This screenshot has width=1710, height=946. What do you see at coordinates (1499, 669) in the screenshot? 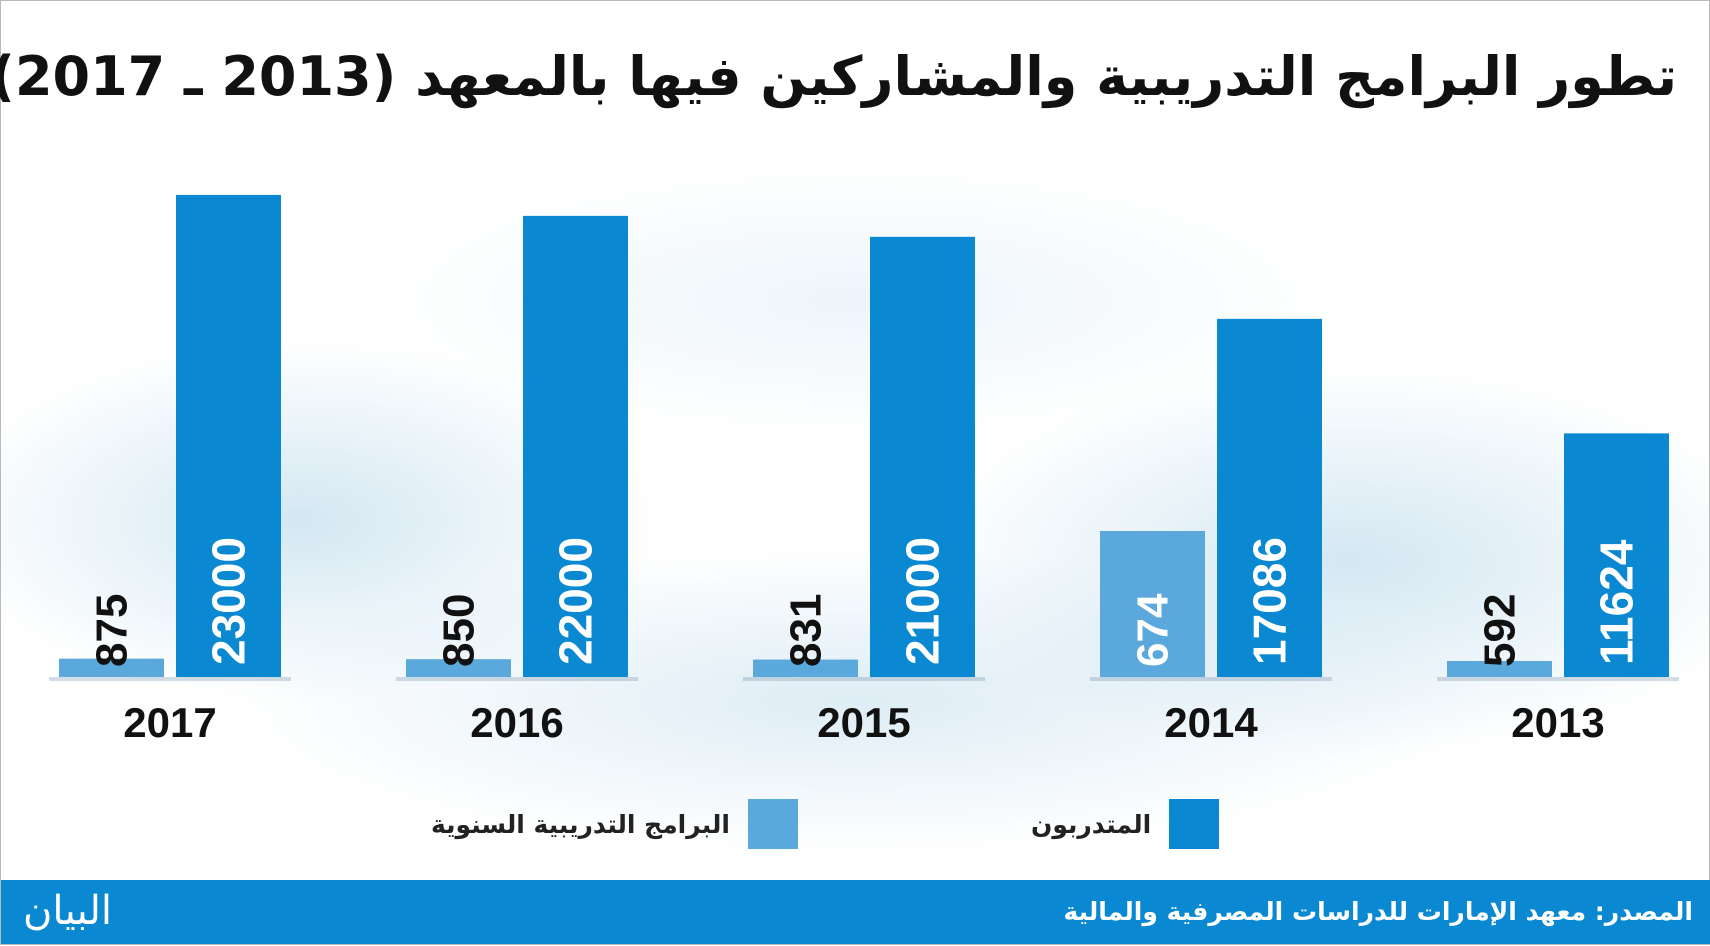
I see `bar-programs-2013` at bounding box center [1499, 669].